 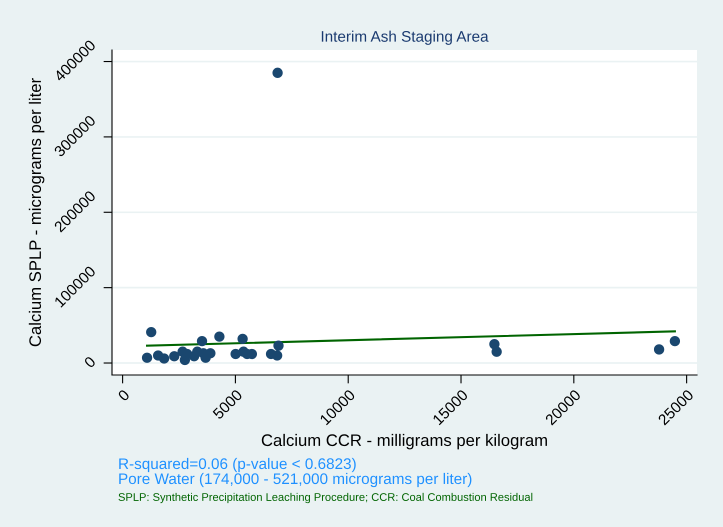 What do you see at coordinates (404, 442) in the screenshot?
I see `x-axis-title: Calcium CCR - milligrams per kilogram` at bounding box center [404, 442].